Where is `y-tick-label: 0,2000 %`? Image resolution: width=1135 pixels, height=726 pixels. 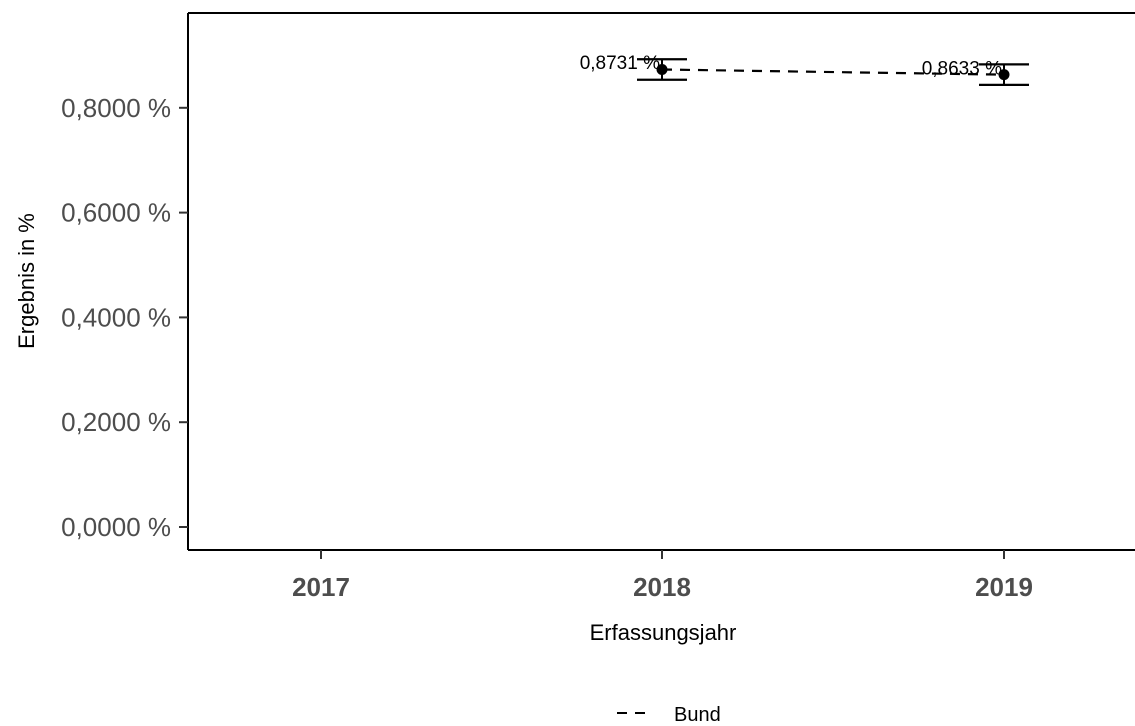 y-tick-label: 0,2000 % is located at coordinates (116, 422).